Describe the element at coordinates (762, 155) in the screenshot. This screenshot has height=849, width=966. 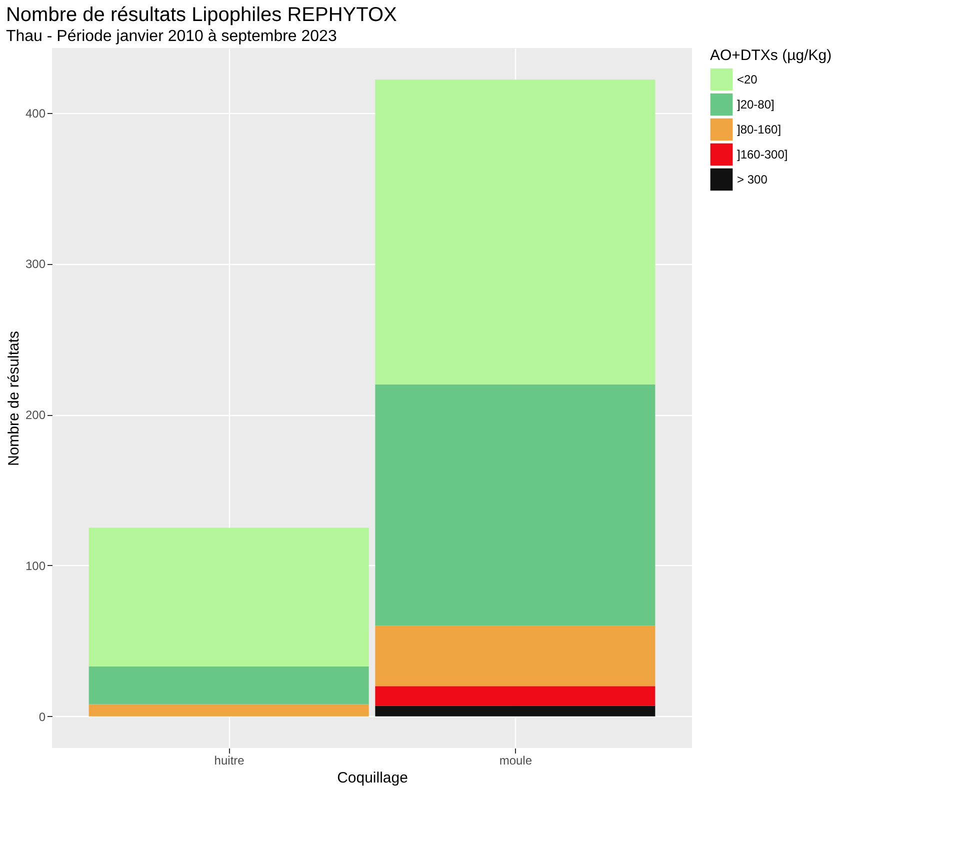
I see `legend-label: ]160-300]` at that location.